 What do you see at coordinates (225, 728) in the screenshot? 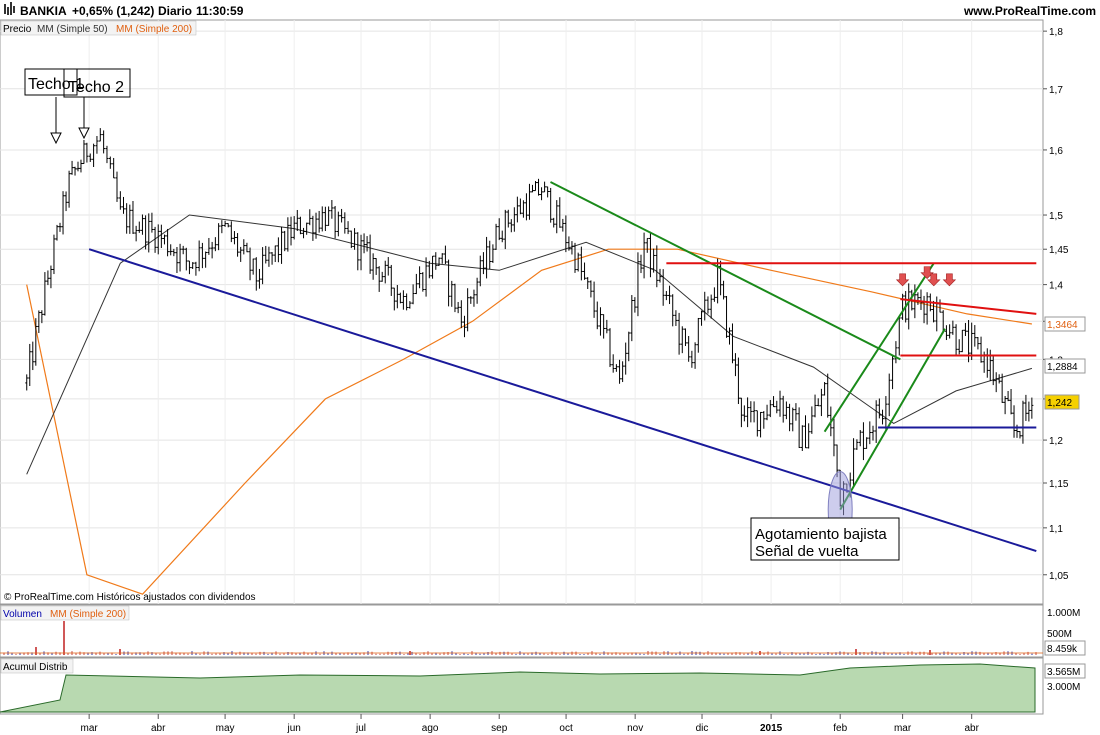
I see `x-tick-label: may` at bounding box center [225, 728].